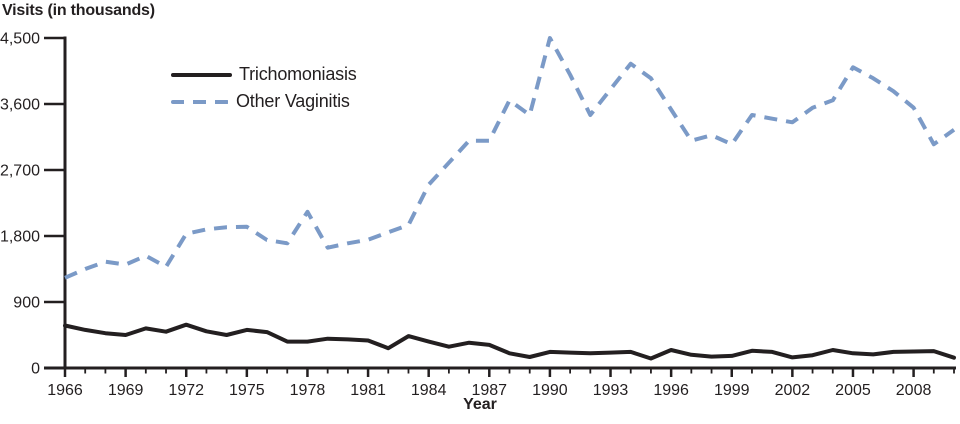 The image size is (960, 424). Describe the element at coordinates (20, 105) in the screenshot. I see `y-tick-label: 3,600` at that location.